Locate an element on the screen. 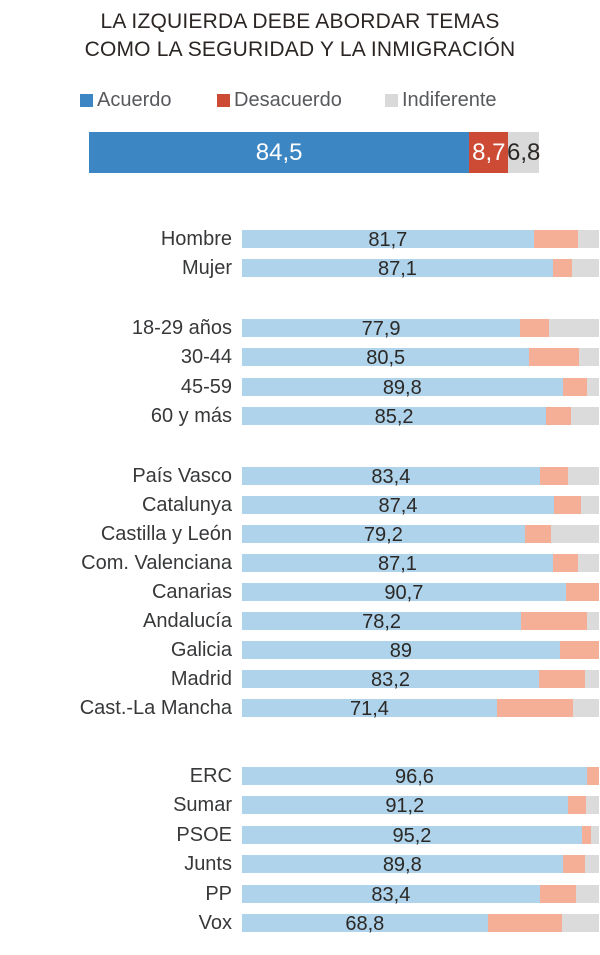  bar-track: 83,2 is located at coordinates (420, 680).